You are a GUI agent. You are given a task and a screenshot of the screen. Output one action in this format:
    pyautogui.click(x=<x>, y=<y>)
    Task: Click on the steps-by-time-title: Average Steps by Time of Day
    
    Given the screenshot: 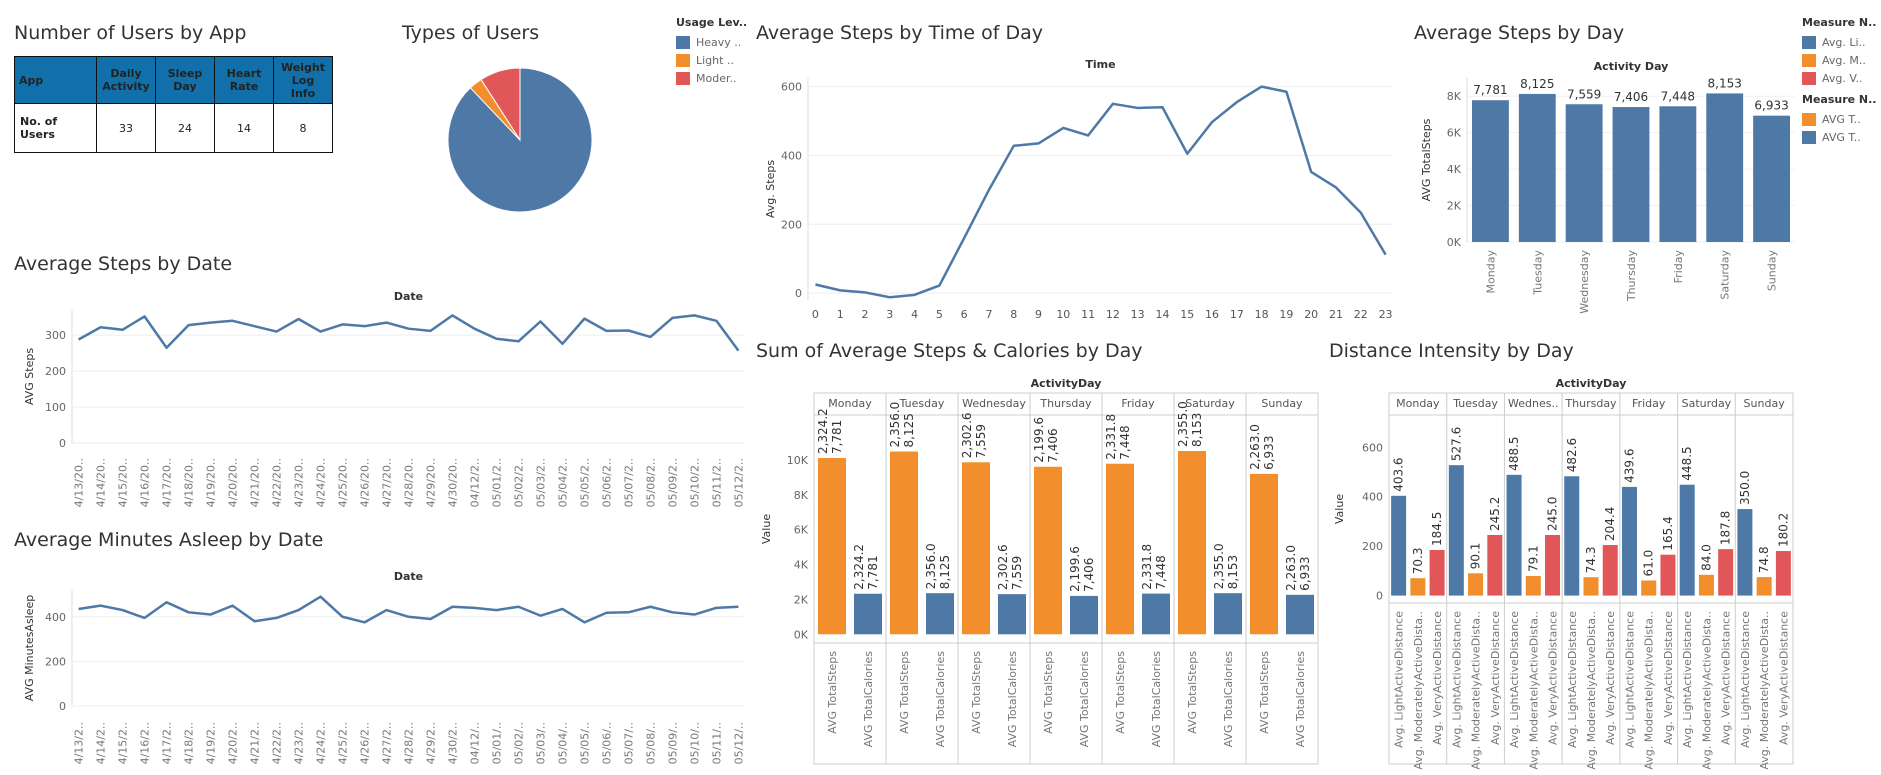 What is the action you would take?
    pyautogui.click(x=900, y=33)
    